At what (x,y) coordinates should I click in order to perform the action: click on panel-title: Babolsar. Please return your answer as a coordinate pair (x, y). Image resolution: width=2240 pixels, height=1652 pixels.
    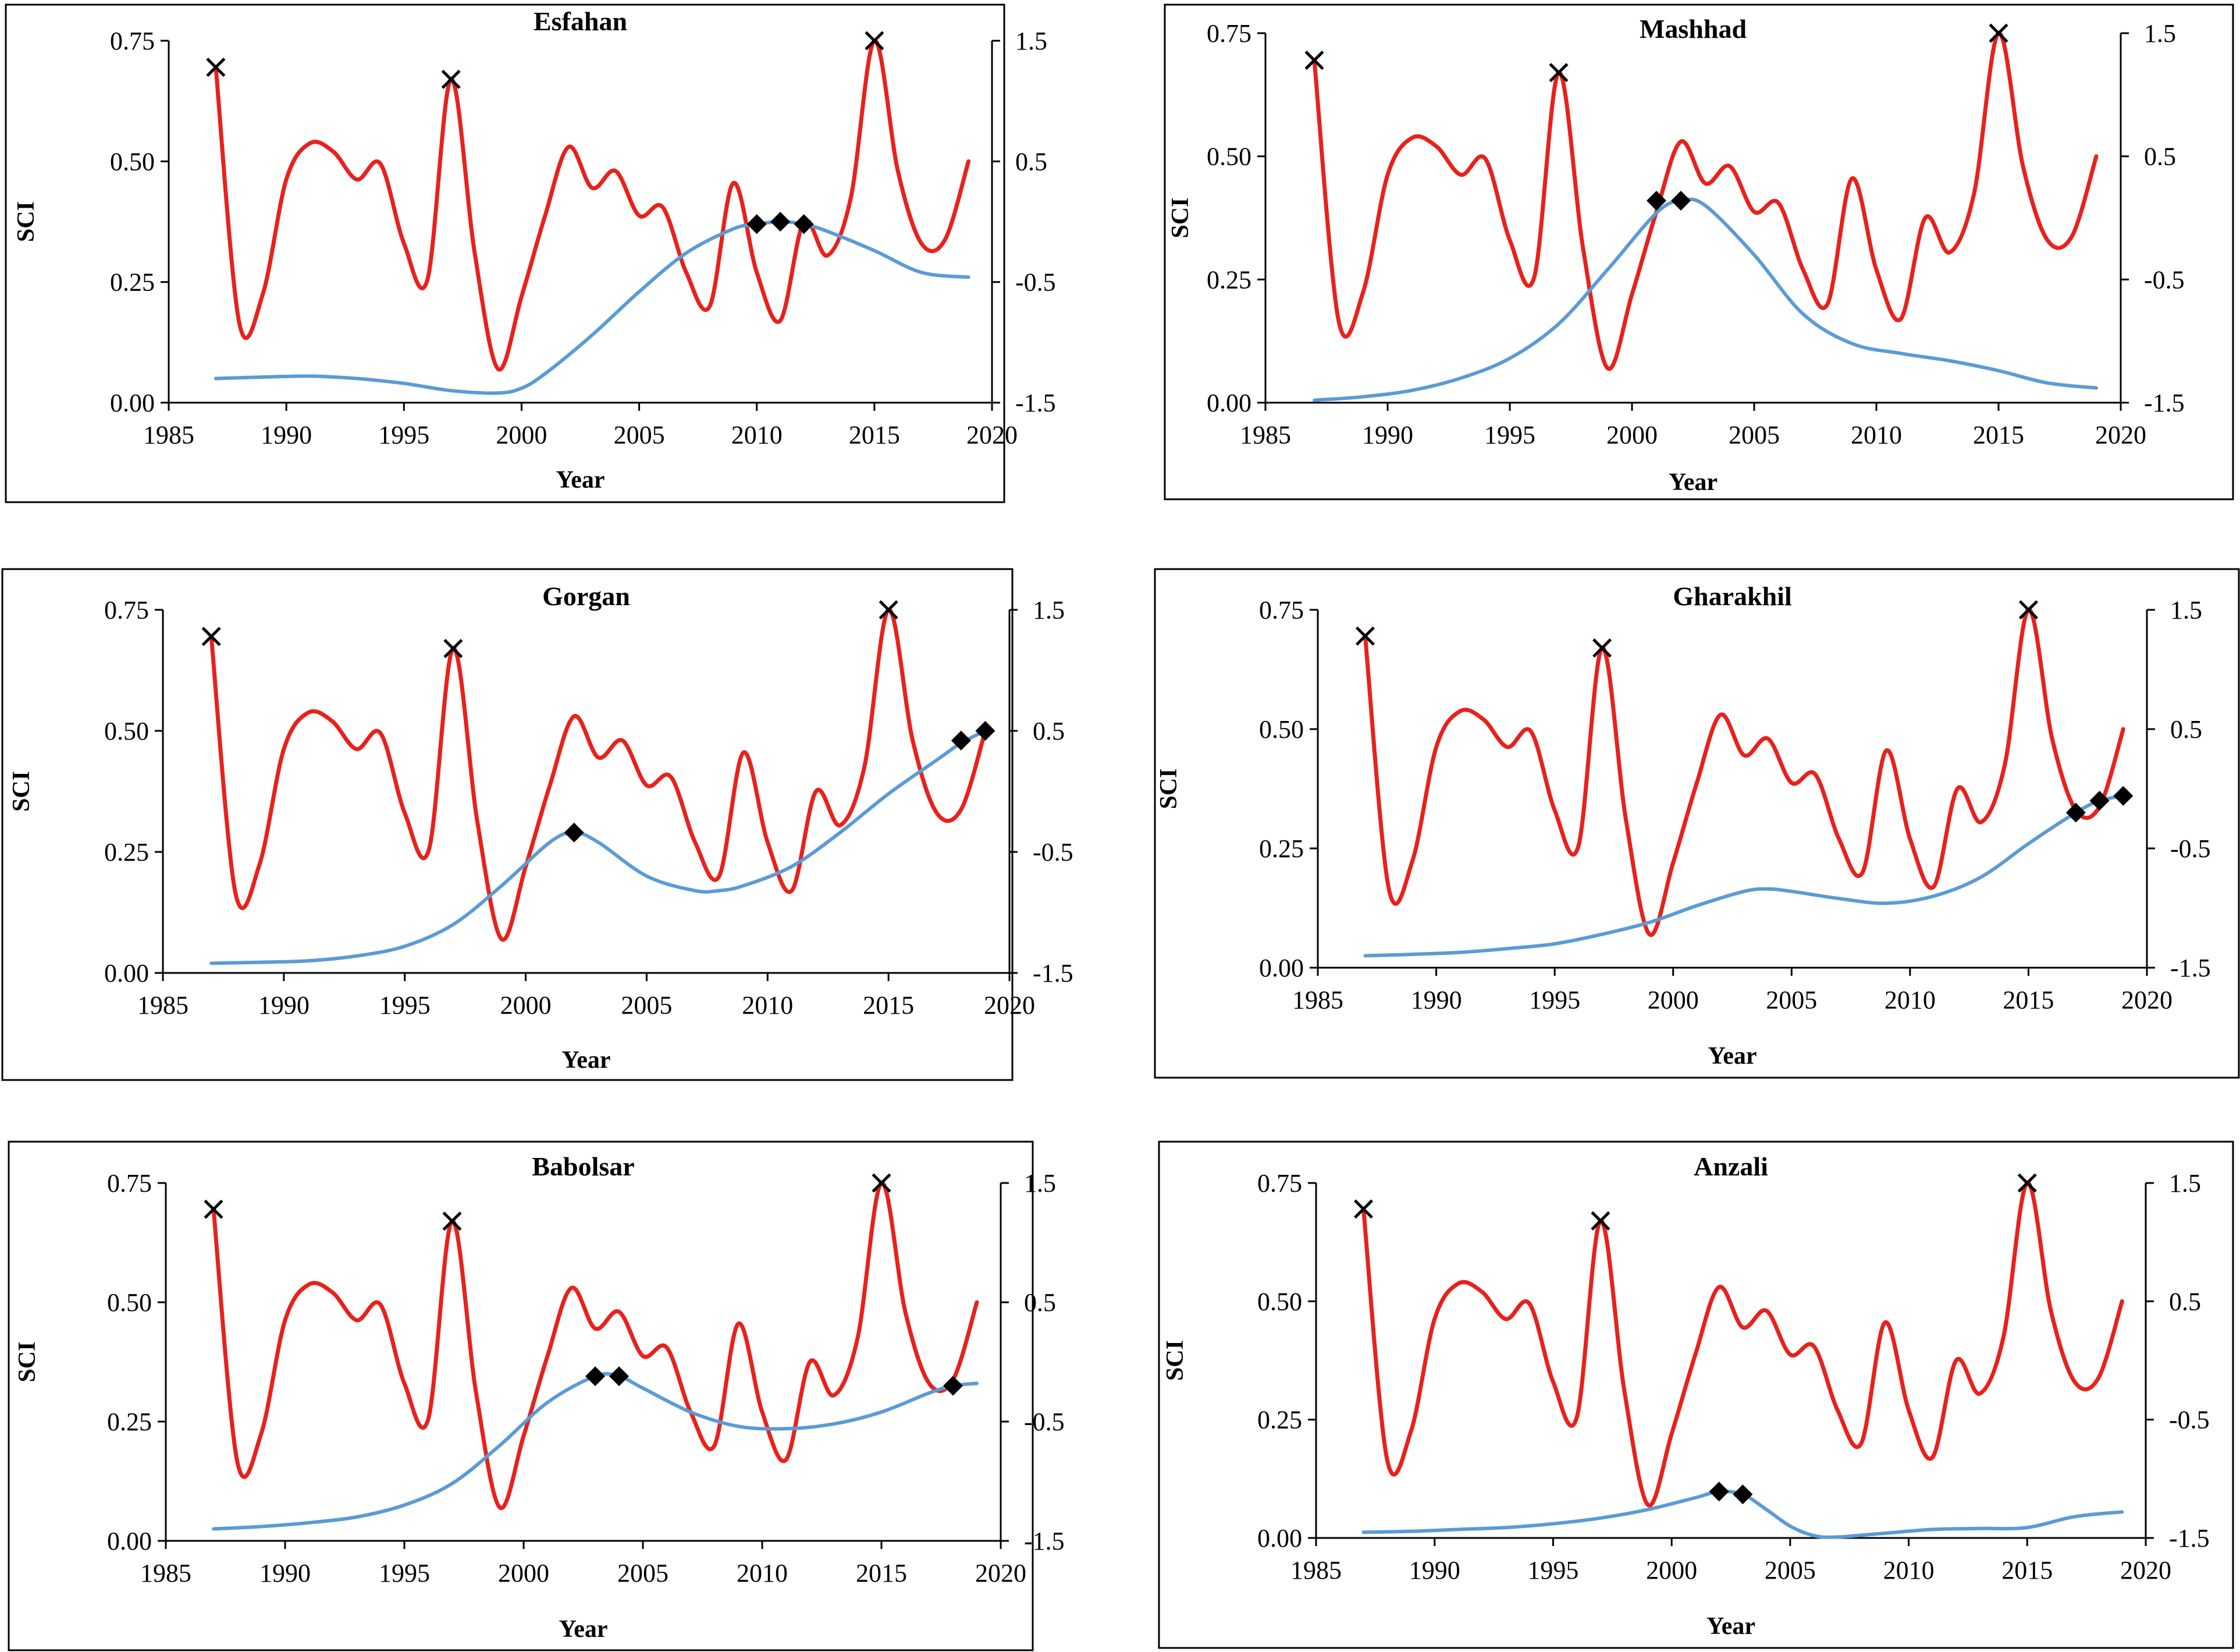
    Looking at the image, I should click on (583, 1166).